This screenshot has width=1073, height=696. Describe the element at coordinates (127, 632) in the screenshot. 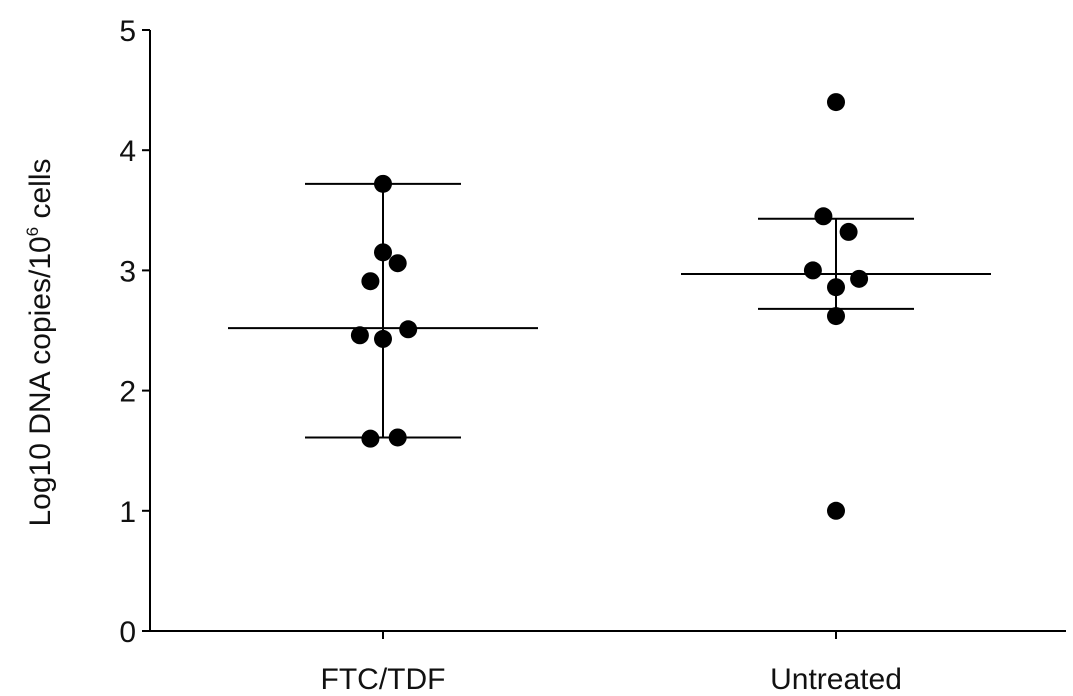

I see `y-tick-label: 0` at that location.